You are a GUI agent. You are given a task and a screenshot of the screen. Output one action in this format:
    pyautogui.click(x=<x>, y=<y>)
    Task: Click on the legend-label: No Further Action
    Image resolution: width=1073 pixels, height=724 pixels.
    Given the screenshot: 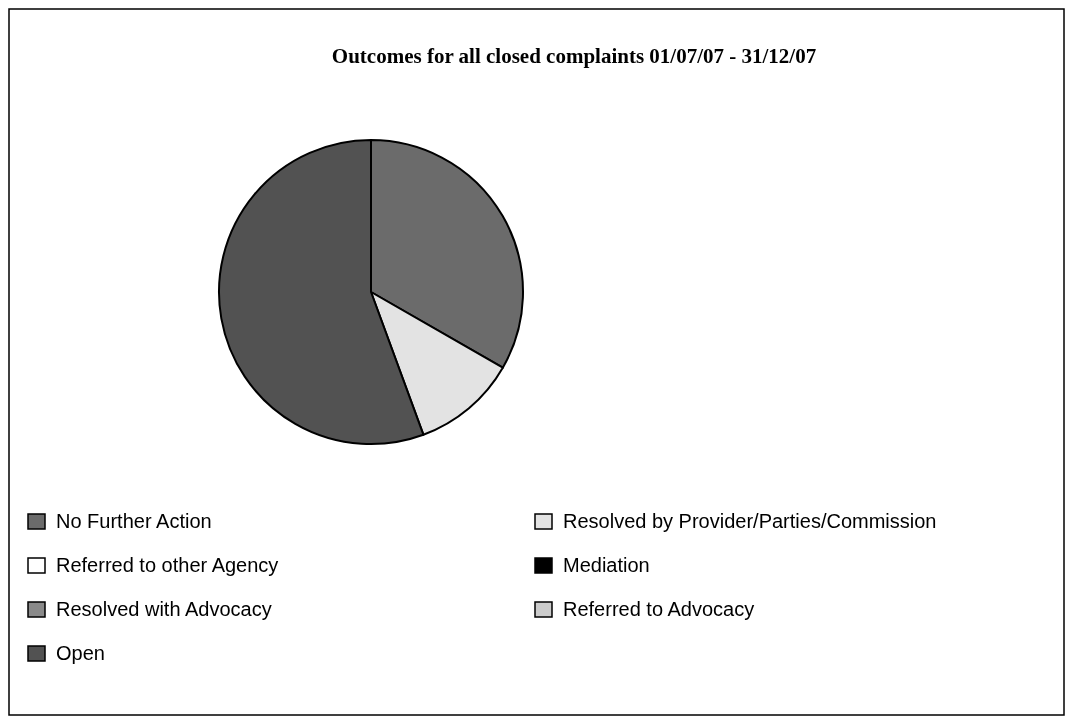 What is the action you would take?
    pyautogui.click(x=134, y=521)
    